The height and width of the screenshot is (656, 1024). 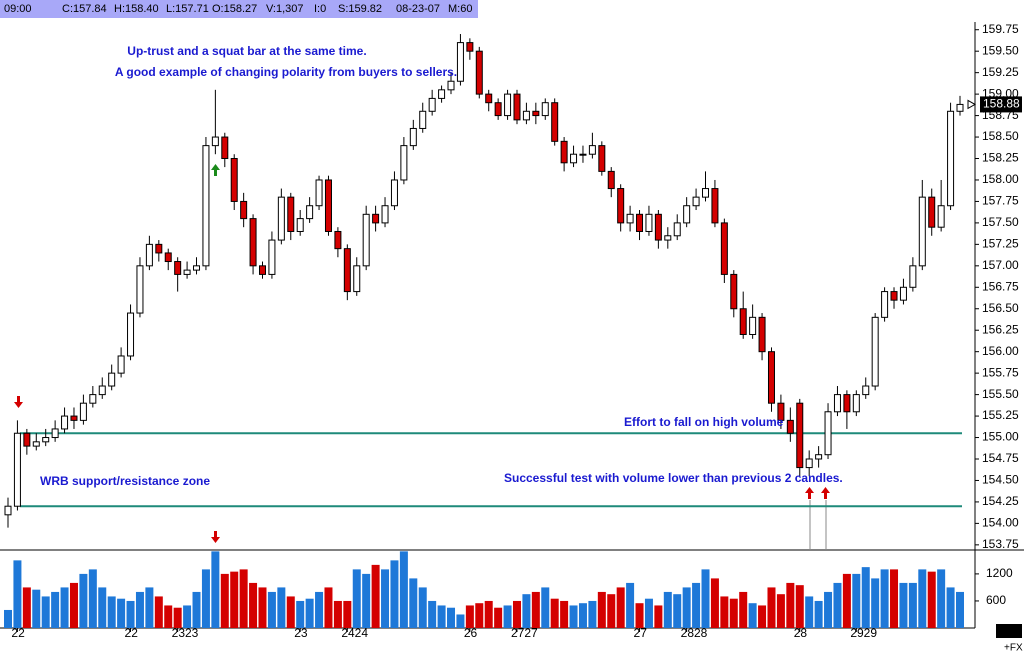 What do you see at coordinates (1000, 136) in the screenshot?
I see `y-tick-label: 158.50` at bounding box center [1000, 136].